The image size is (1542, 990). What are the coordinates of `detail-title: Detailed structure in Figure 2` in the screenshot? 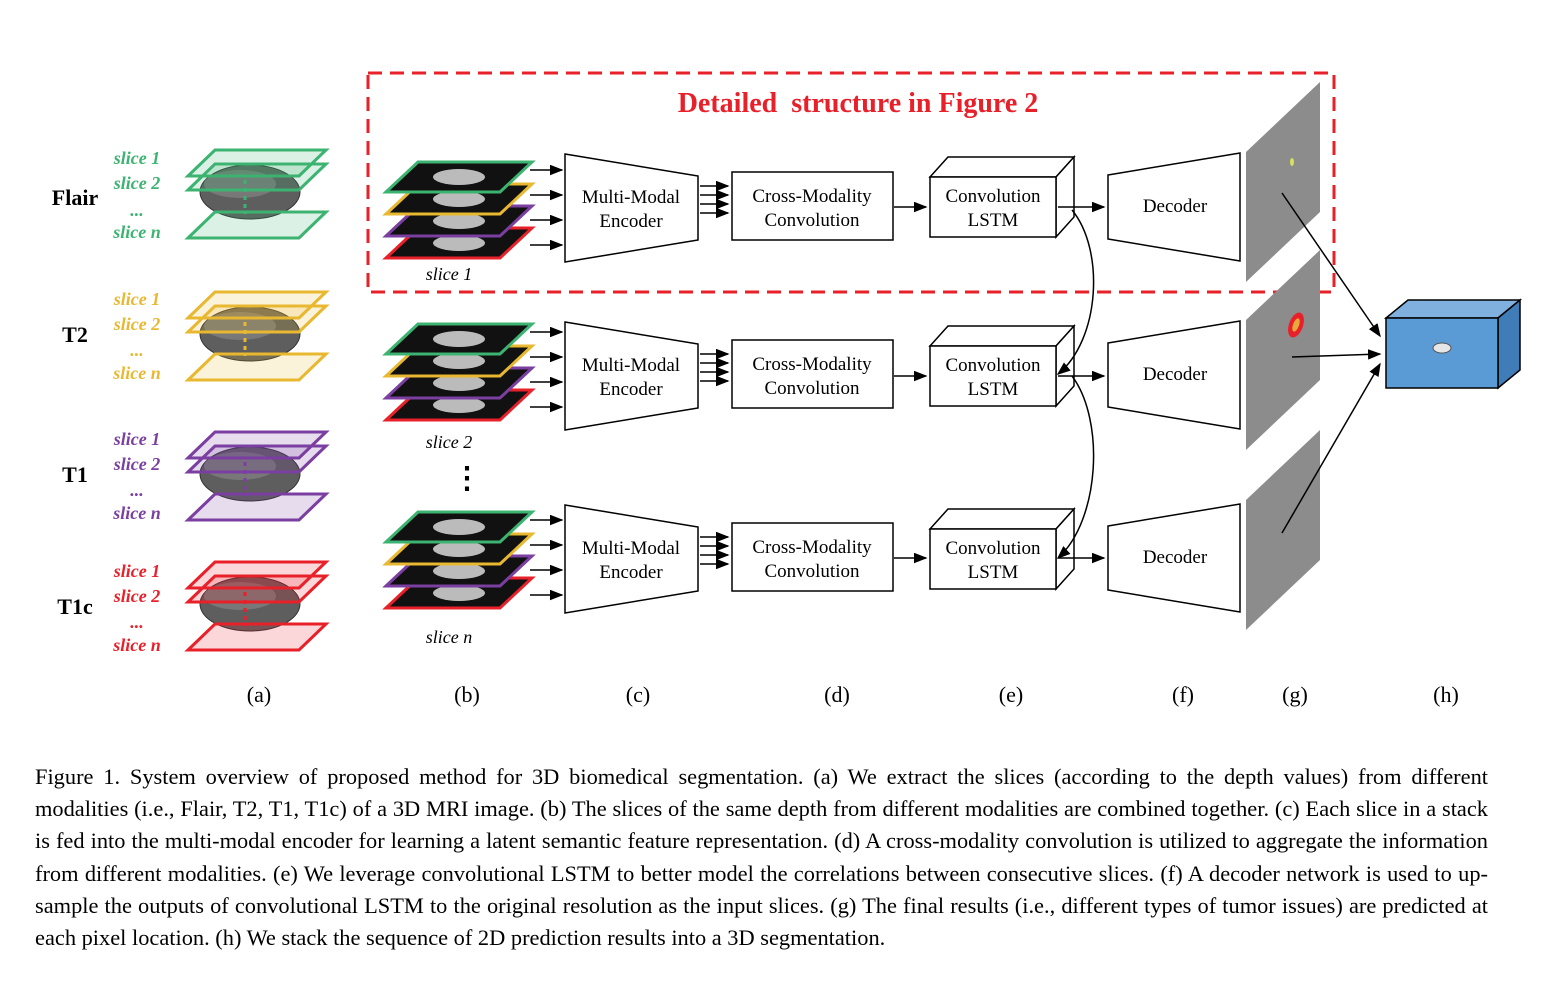 It's located at (858, 103).